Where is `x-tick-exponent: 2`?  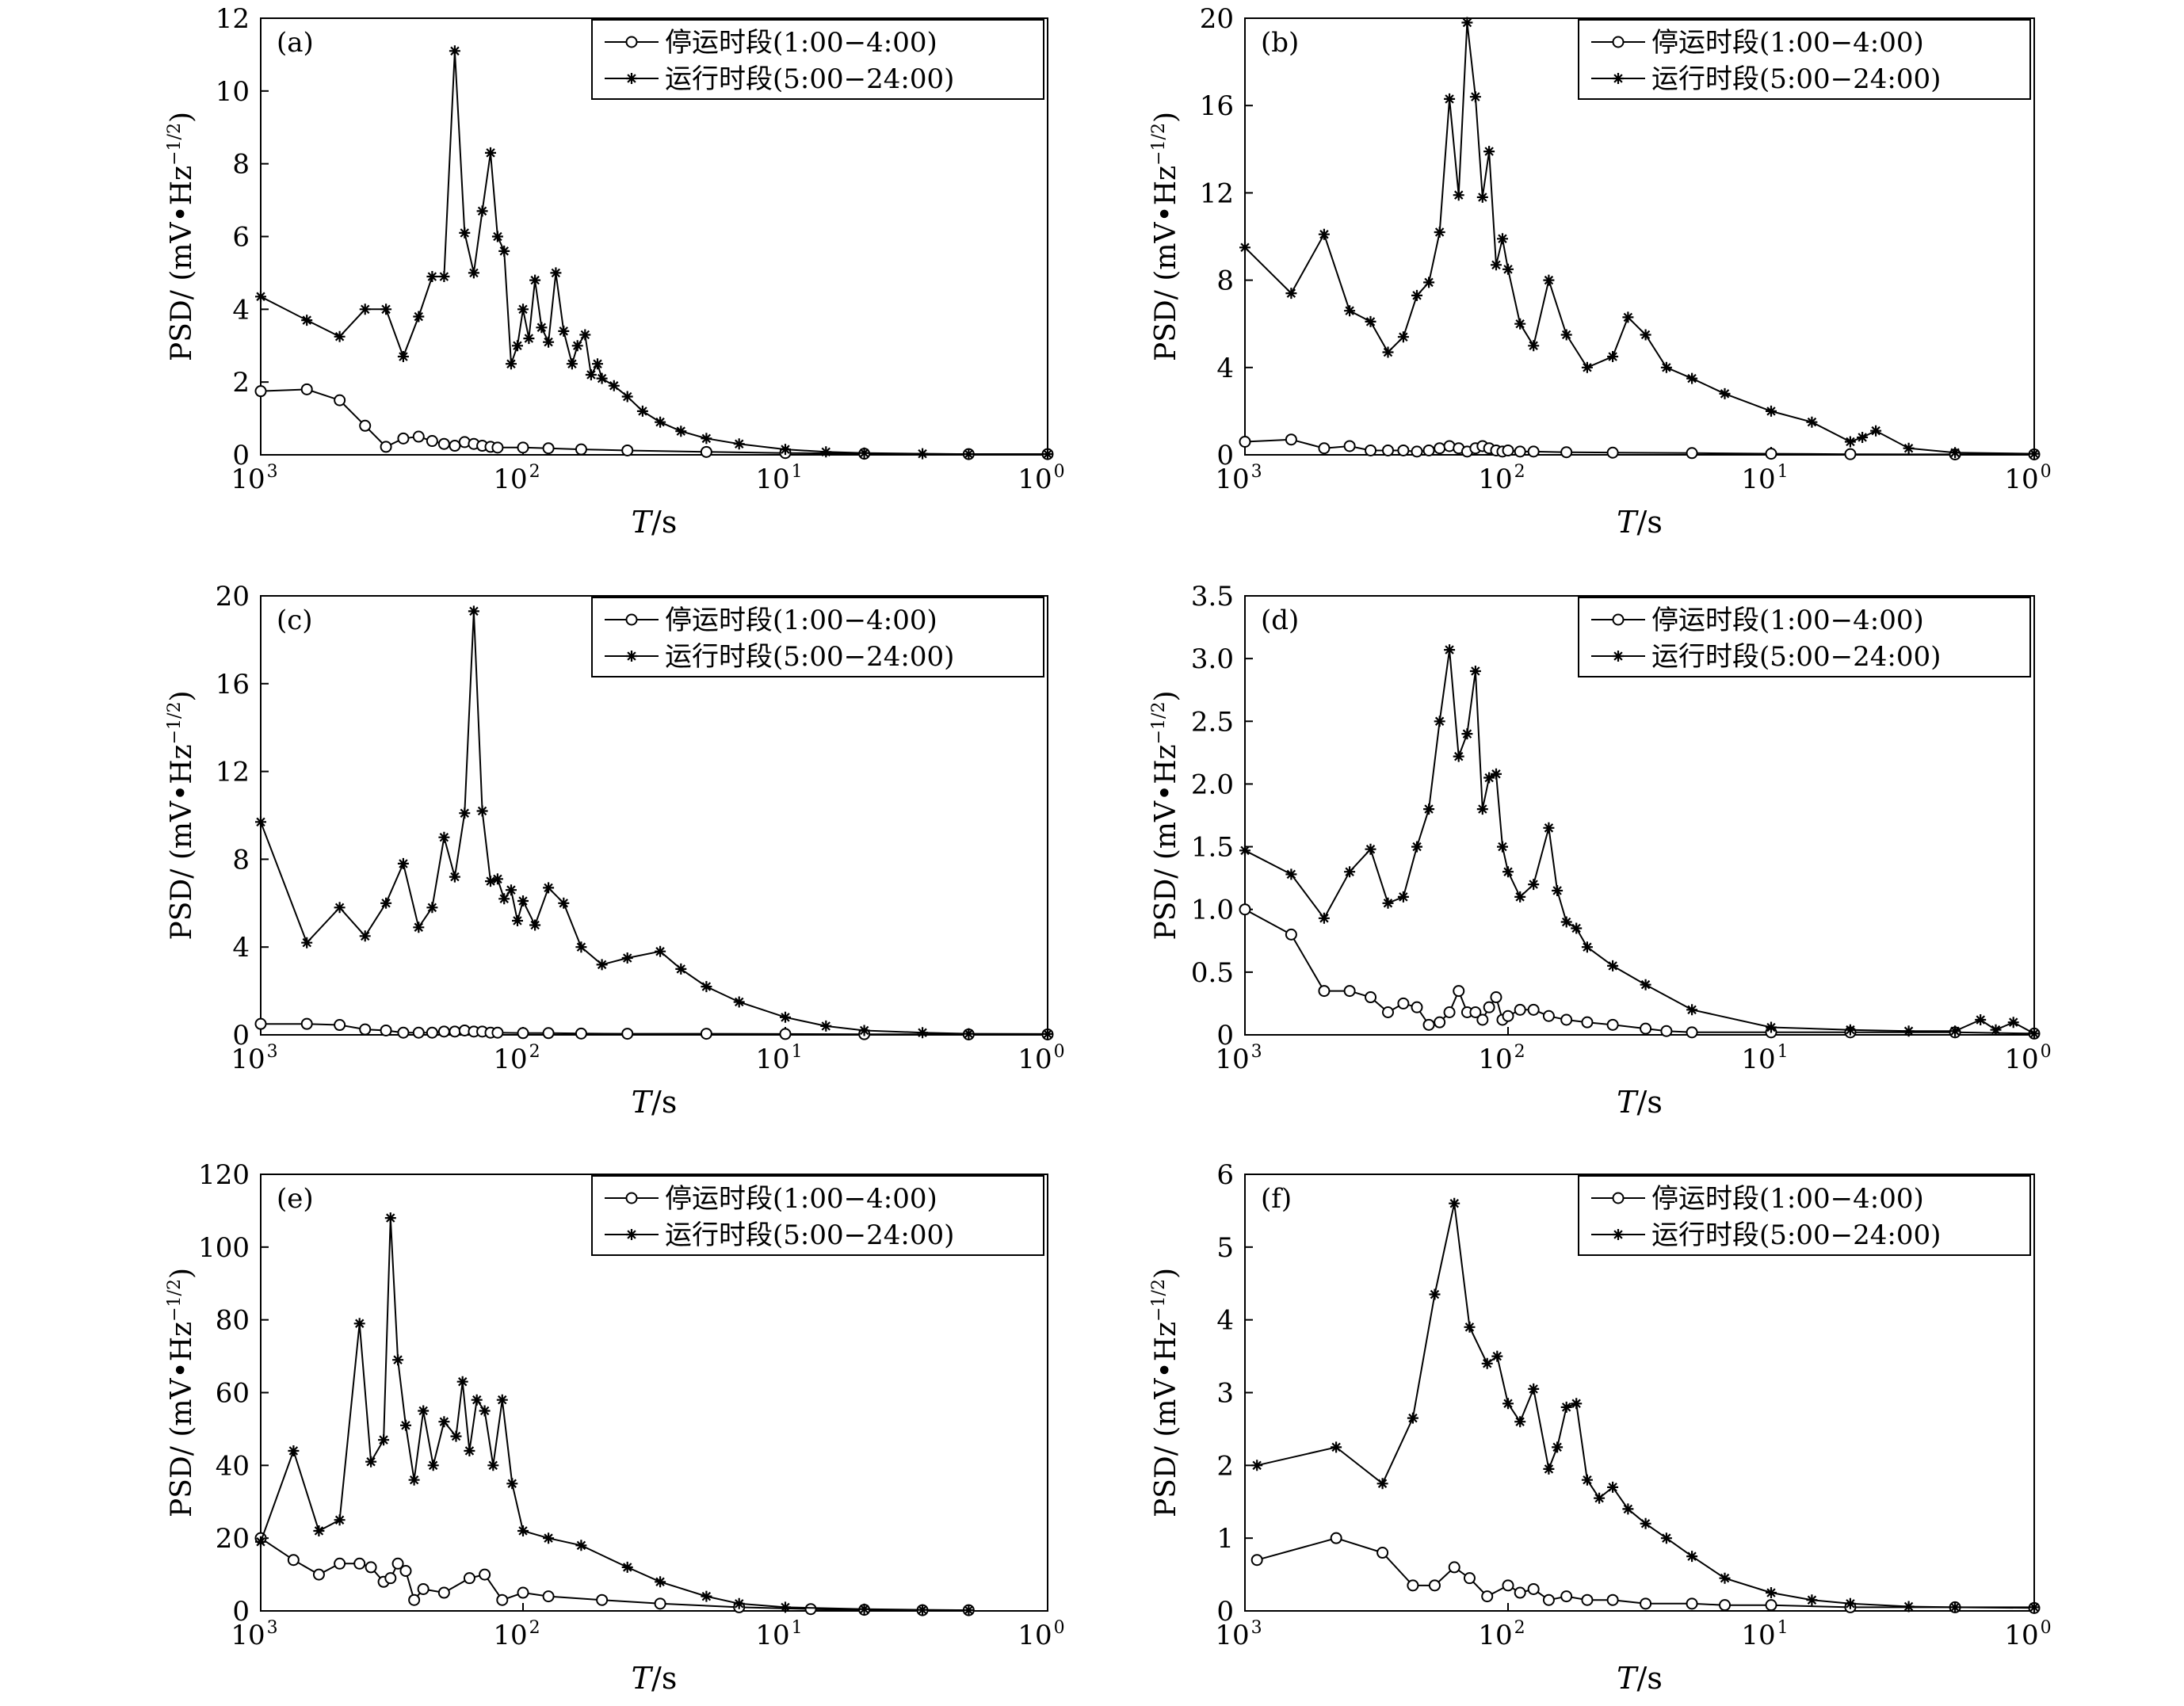
x-tick-exponent: 2 is located at coordinates (1519, 1052).